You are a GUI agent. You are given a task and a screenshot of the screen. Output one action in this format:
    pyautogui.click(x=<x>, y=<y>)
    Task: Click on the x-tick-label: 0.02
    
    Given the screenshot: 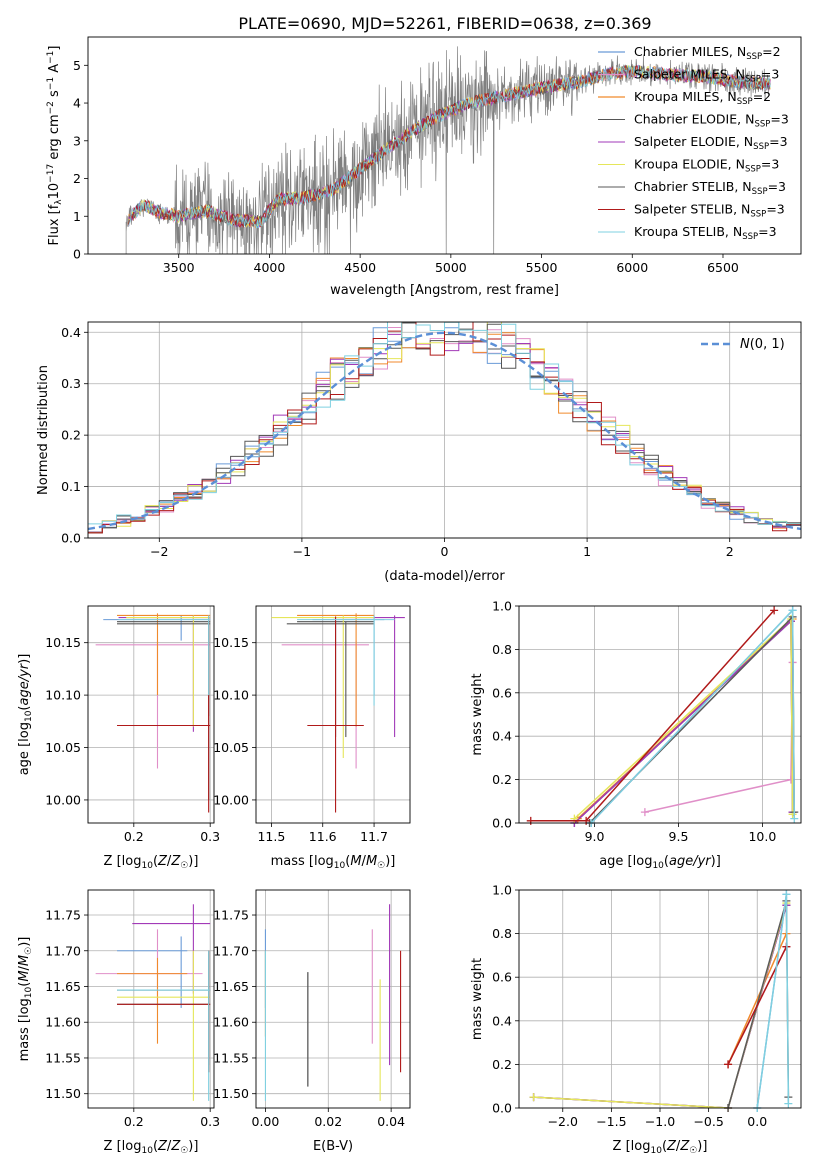 What is the action you would take?
    pyautogui.click(x=328, y=1121)
    